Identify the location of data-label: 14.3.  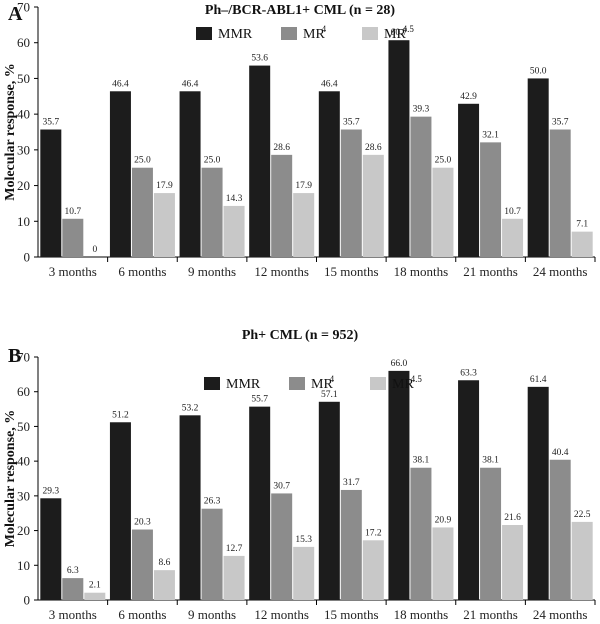
(234, 199).